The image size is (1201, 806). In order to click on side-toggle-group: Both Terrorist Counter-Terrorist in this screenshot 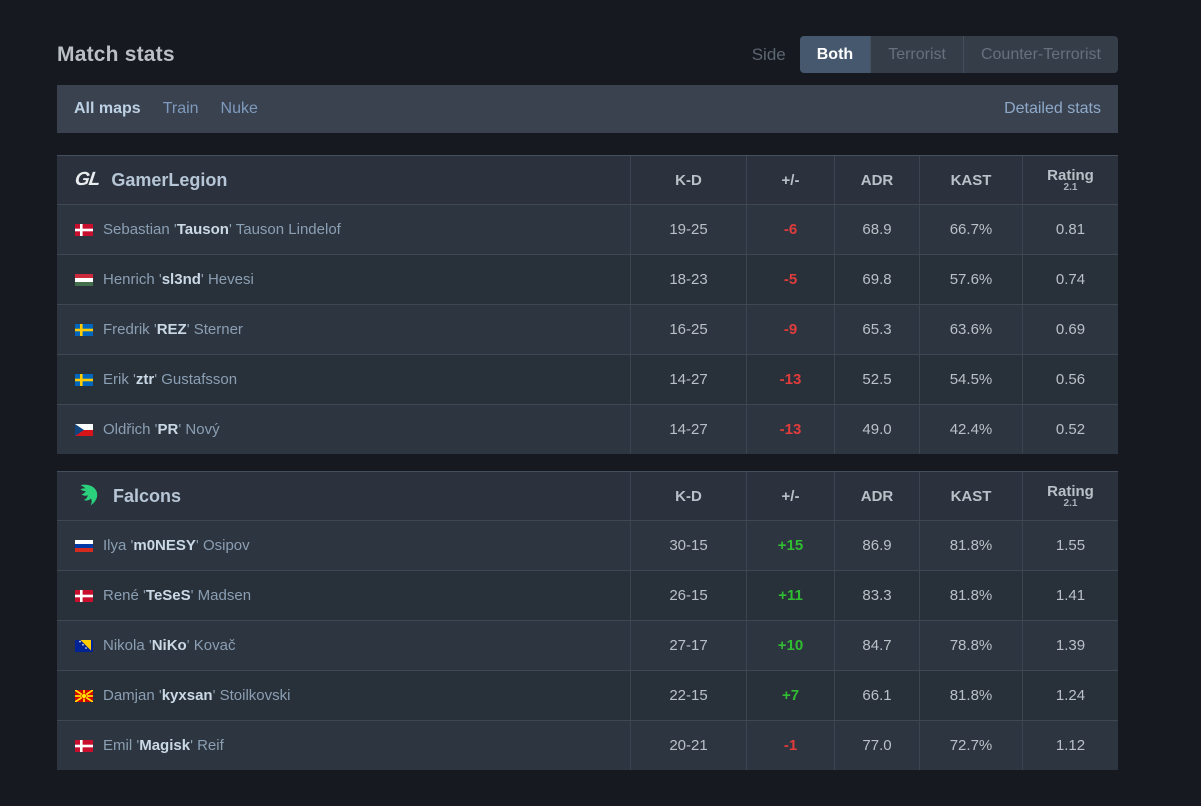, I will do `click(958, 54)`.